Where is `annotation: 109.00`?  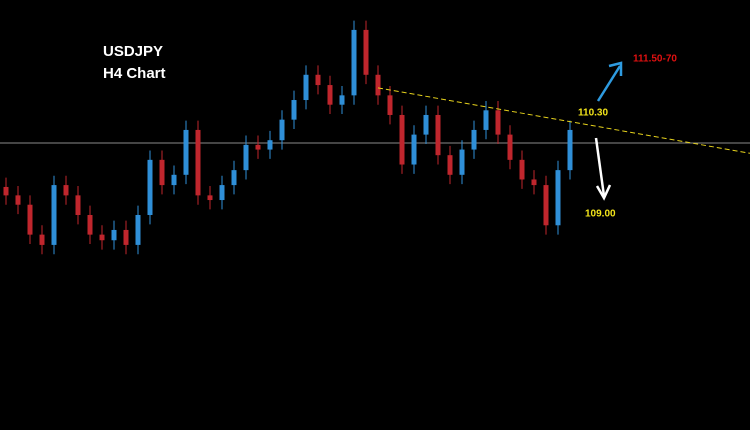
annotation: 109.00 is located at coordinates (600, 214).